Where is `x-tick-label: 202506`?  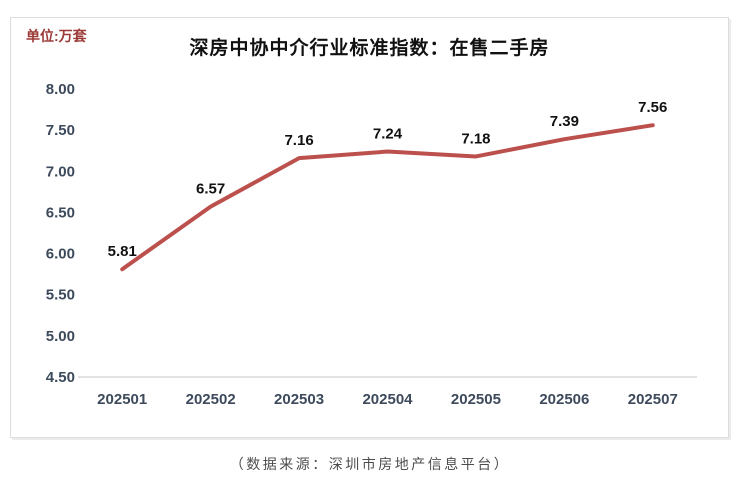 x-tick-label: 202506 is located at coordinates (564, 399).